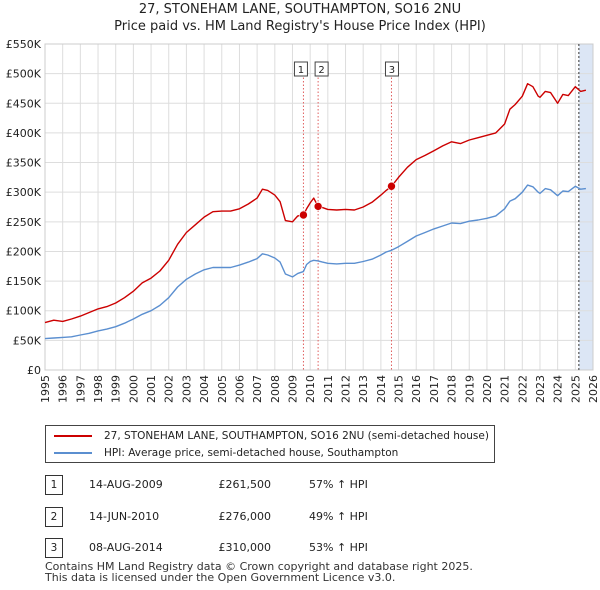  Describe the element at coordinates (338, 516) in the screenshot. I see `transaction-hpi: 49% ↑ HPI` at that location.